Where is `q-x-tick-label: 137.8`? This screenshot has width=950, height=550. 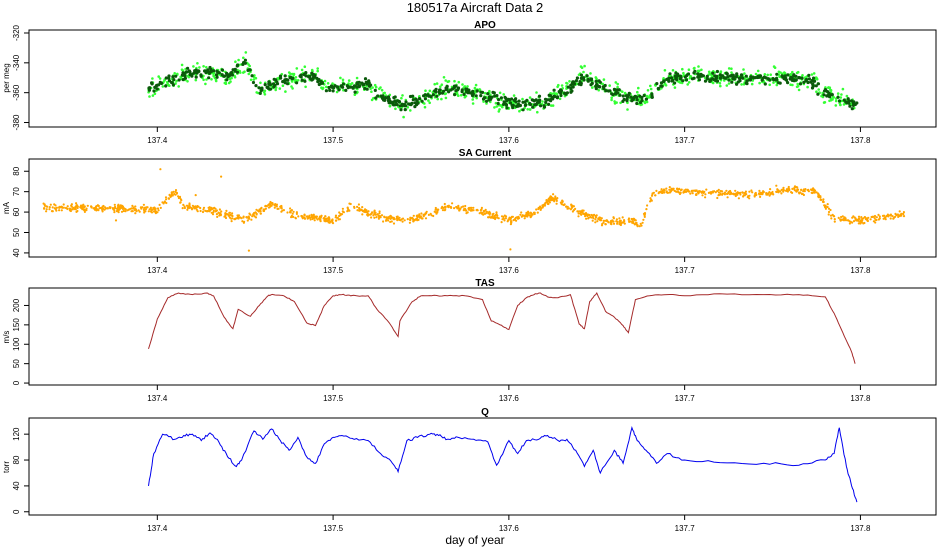 q-x-tick-label: 137.8 is located at coordinates (860, 528).